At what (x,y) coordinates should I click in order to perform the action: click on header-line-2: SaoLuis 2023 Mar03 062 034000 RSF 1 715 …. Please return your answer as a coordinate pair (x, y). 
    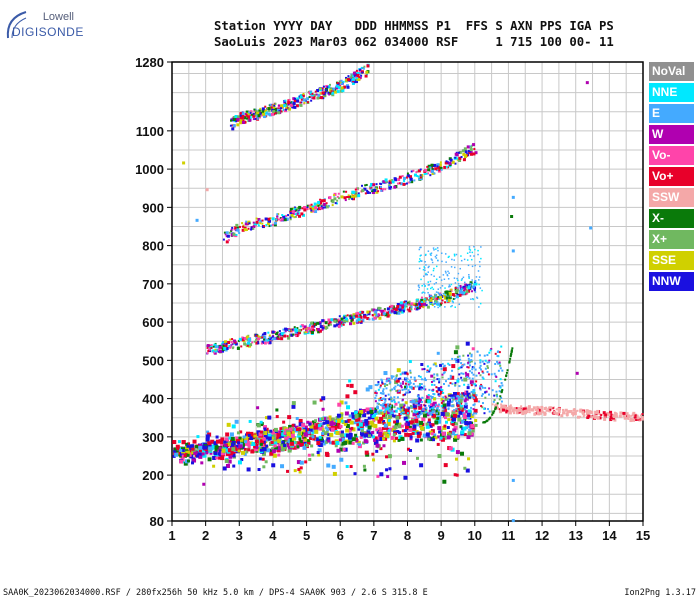
    Looking at the image, I should click on (414, 42).